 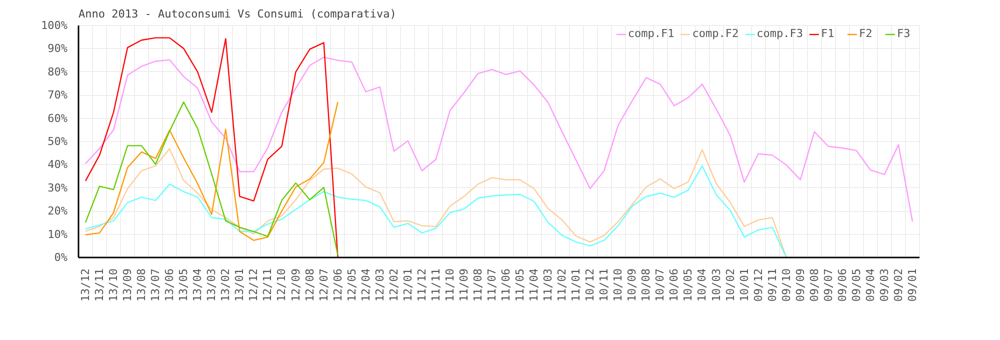 I want to click on x-tick-label: 10/08, so click(x=646, y=285).